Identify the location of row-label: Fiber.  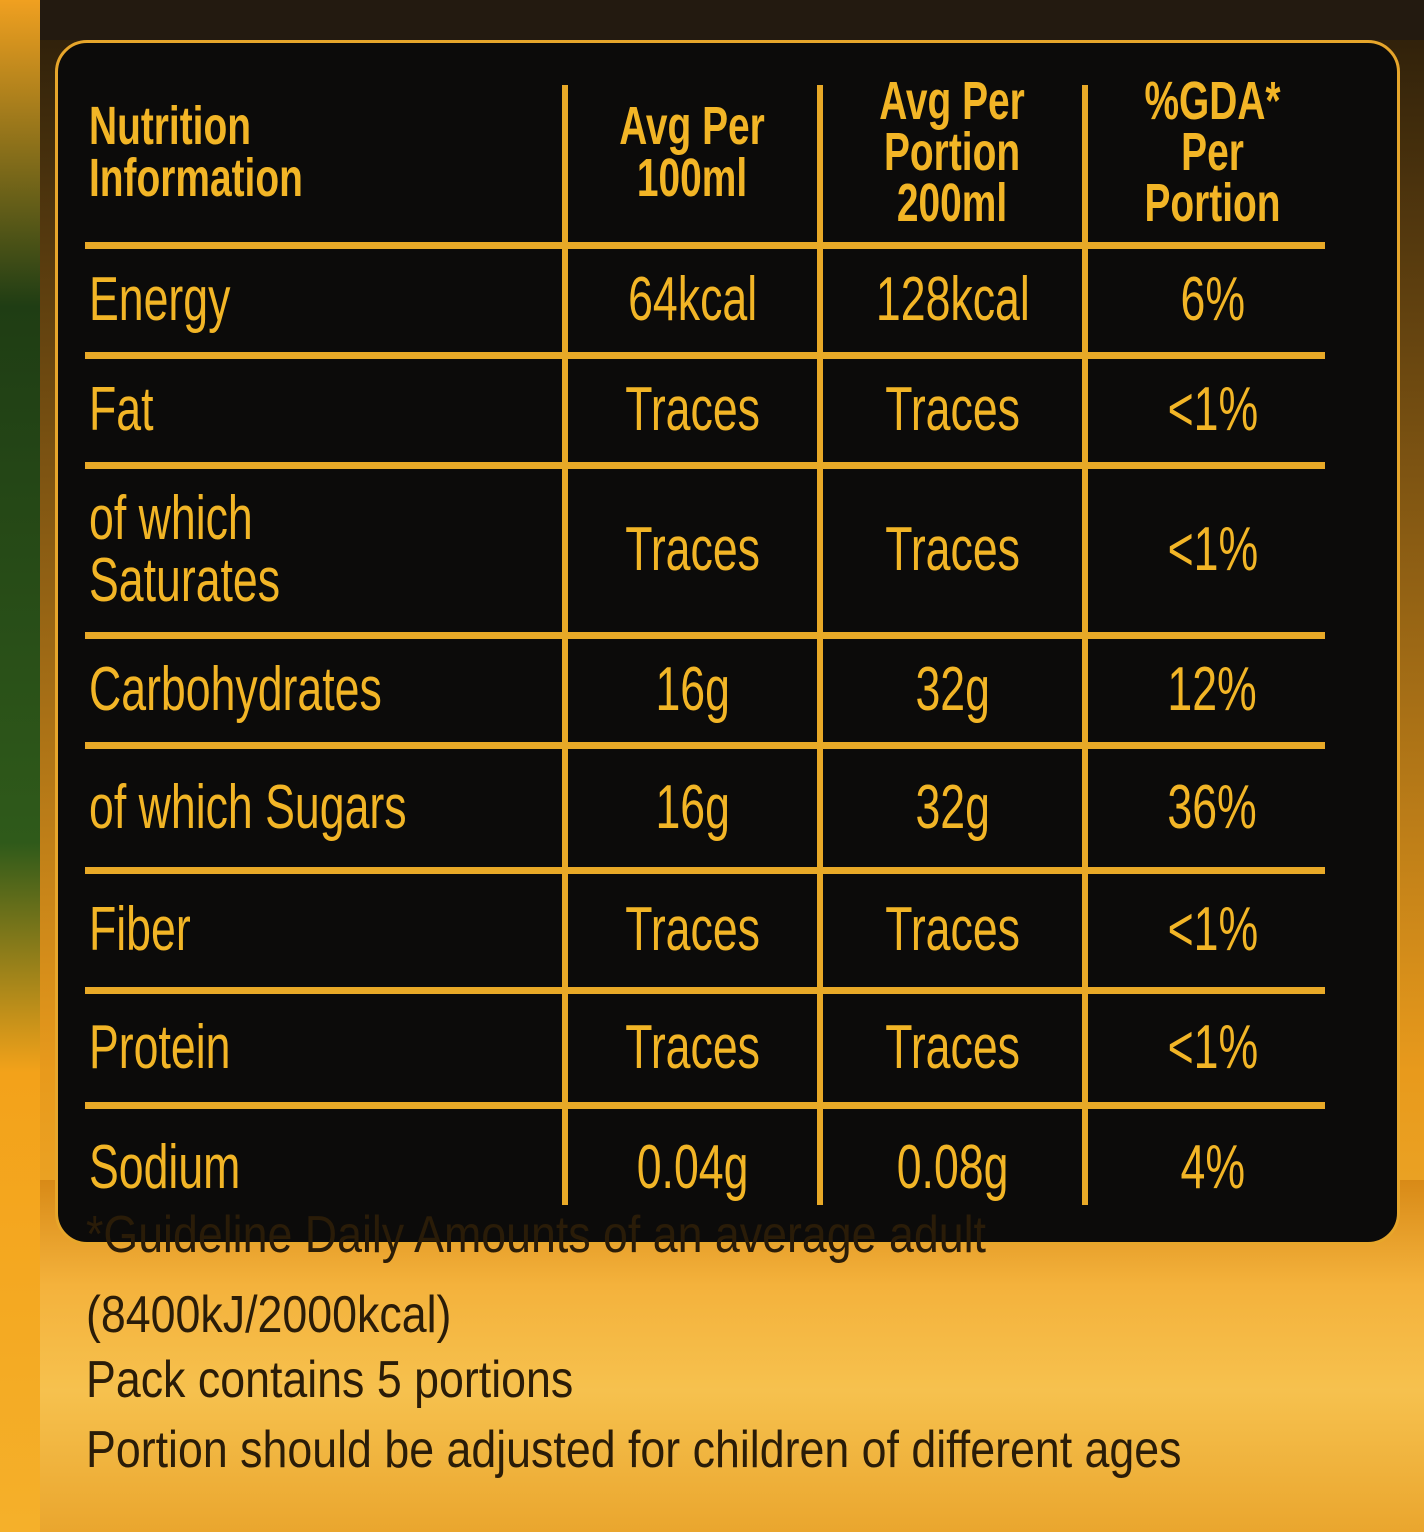
(140, 929).